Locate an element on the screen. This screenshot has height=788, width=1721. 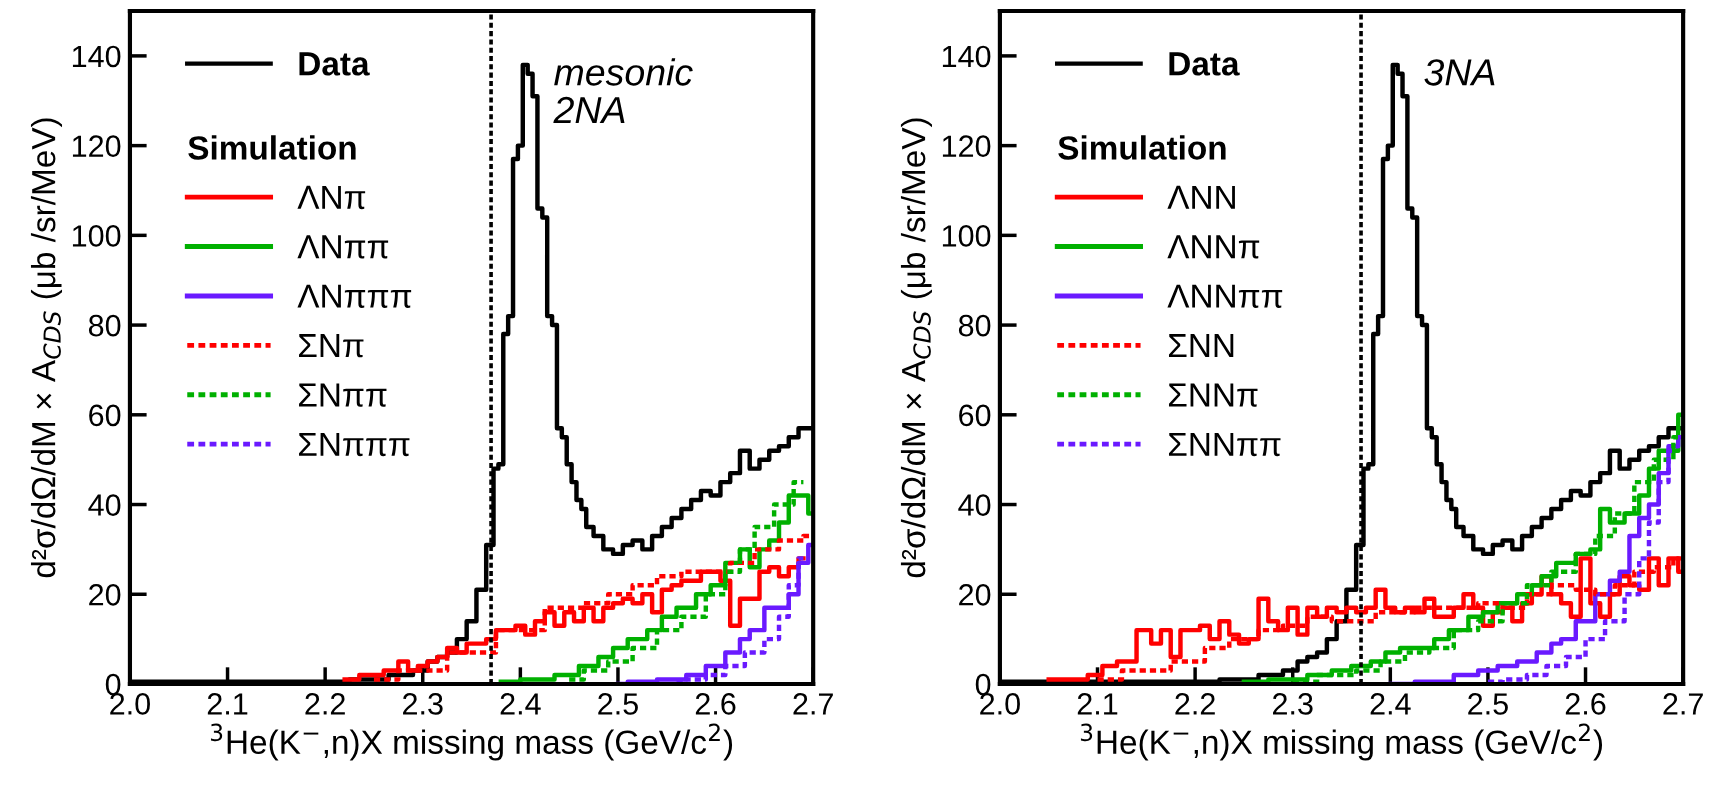
legend-label: ΣNN is located at coordinates (1201, 346).